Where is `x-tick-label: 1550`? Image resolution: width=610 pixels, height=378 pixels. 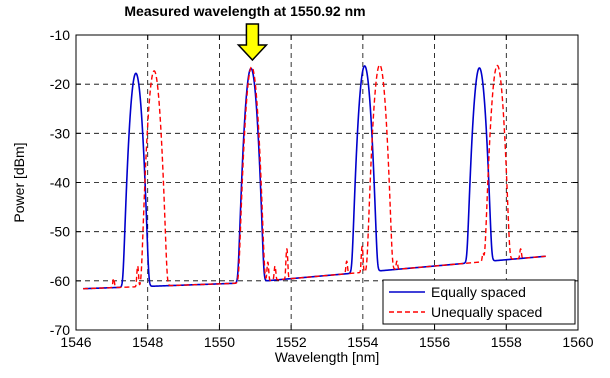 x-tick-label: 1550 is located at coordinates (219, 342).